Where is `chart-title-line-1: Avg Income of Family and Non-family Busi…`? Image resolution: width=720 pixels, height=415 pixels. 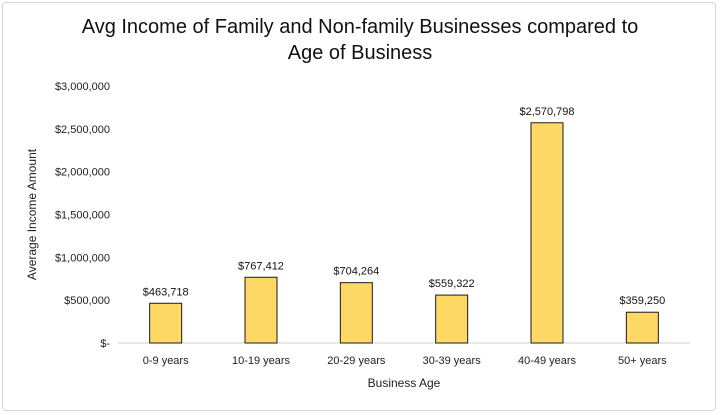 chart-title-line-1: Avg Income of Family and Non-family Busi… is located at coordinates (360, 27).